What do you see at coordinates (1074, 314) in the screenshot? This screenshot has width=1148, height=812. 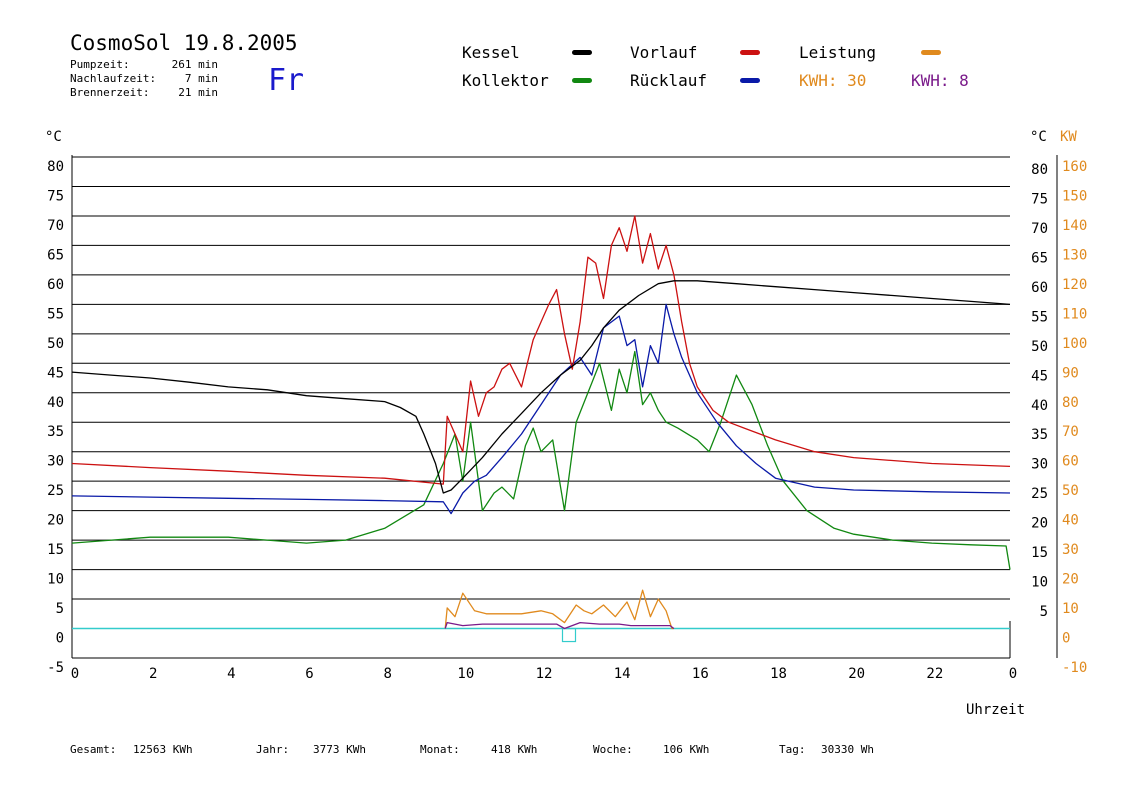 I see `y-tick-power: 110` at bounding box center [1074, 314].